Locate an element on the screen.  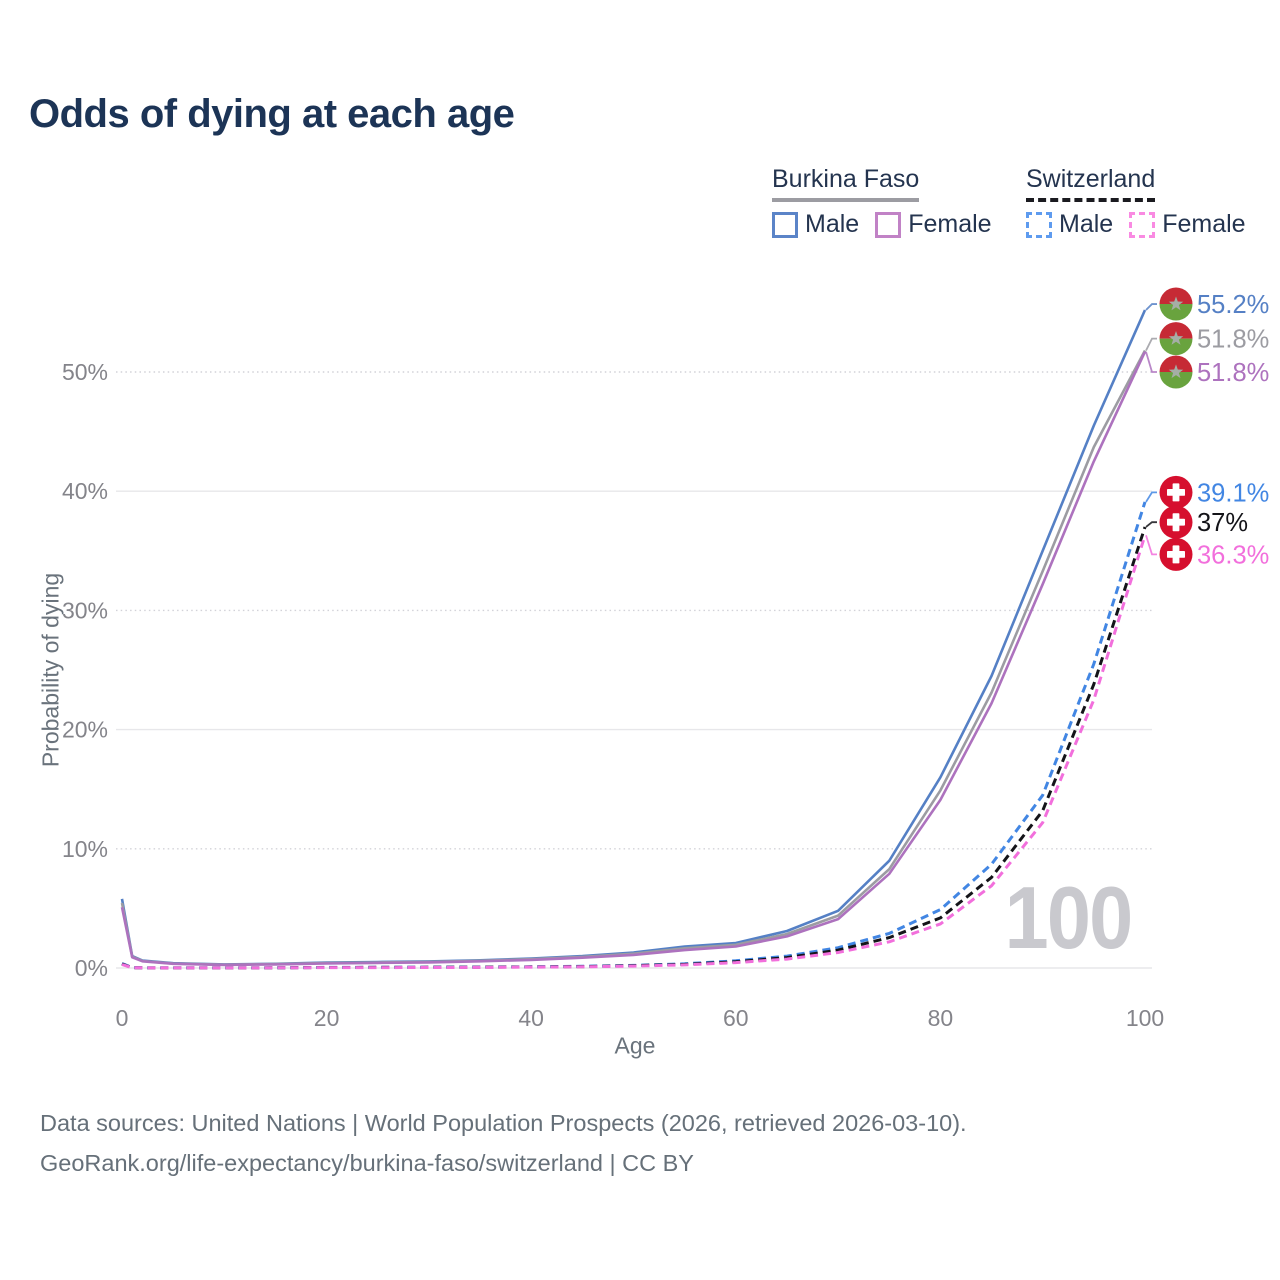
y-tick-label: 30% is located at coordinates (85, 610).